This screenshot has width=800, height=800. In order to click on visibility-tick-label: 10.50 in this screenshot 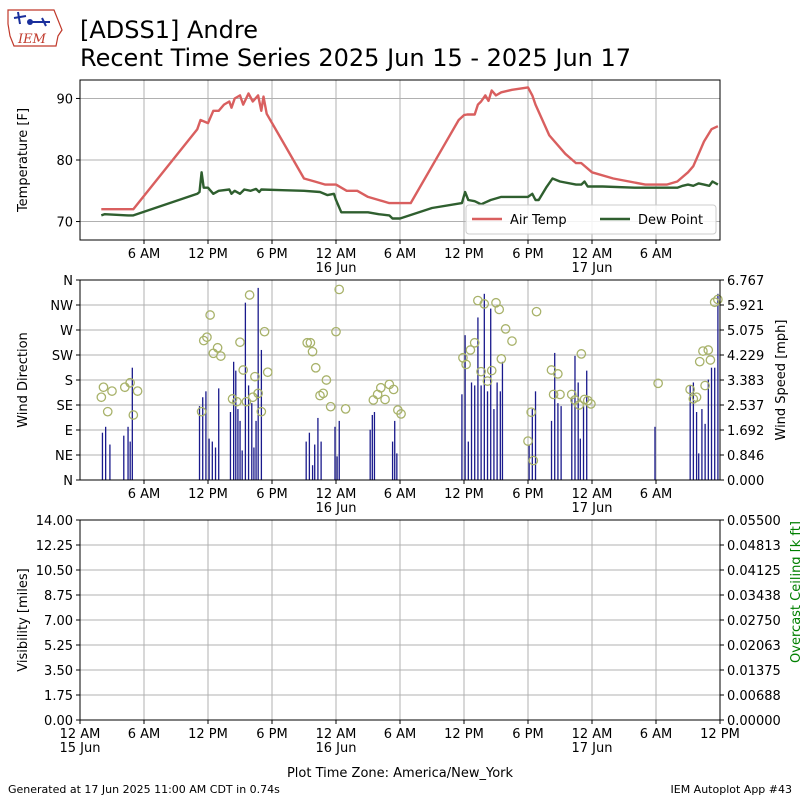, I will do `click(54, 571)`.